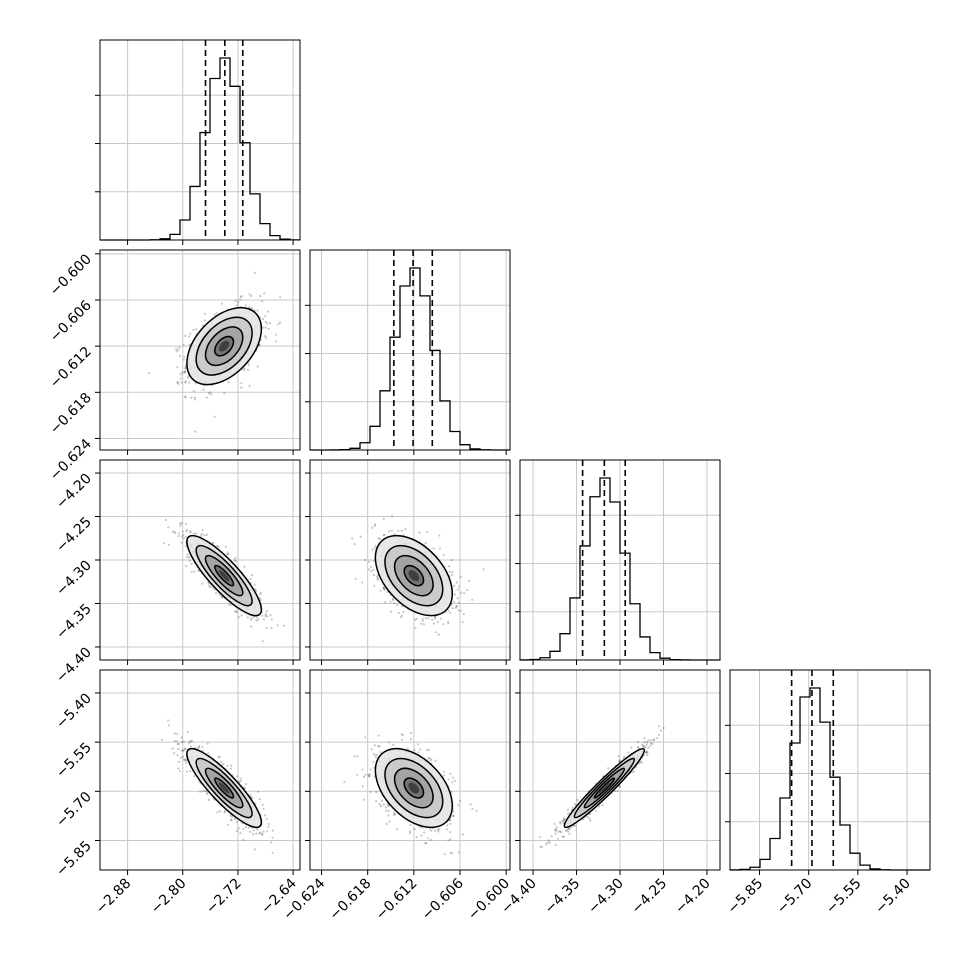 The height and width of the screenshot is (970, 970). Describe the element at coordinates (397, 900) in the screenshot. I see `x-tick-label: −0.612` at that location.